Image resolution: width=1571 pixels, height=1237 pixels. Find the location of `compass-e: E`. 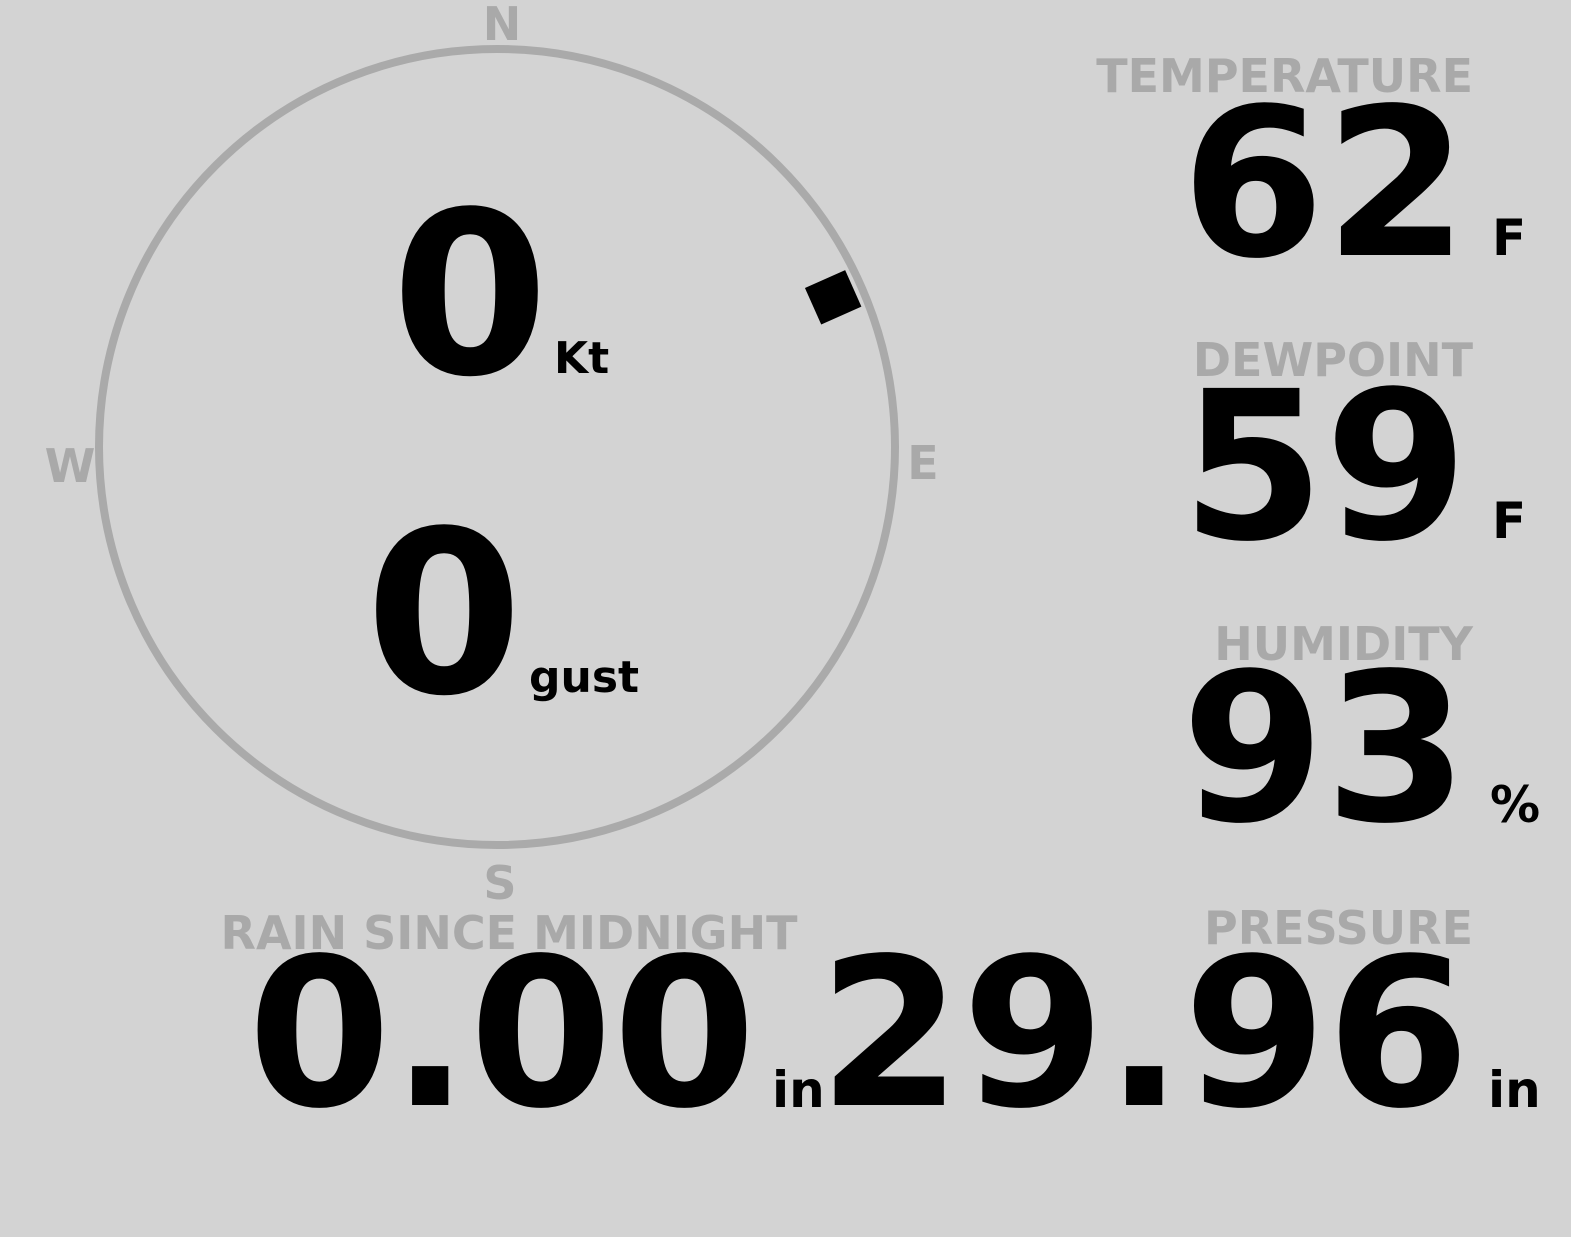

compass-e: E is located at coordinates (922, 463).